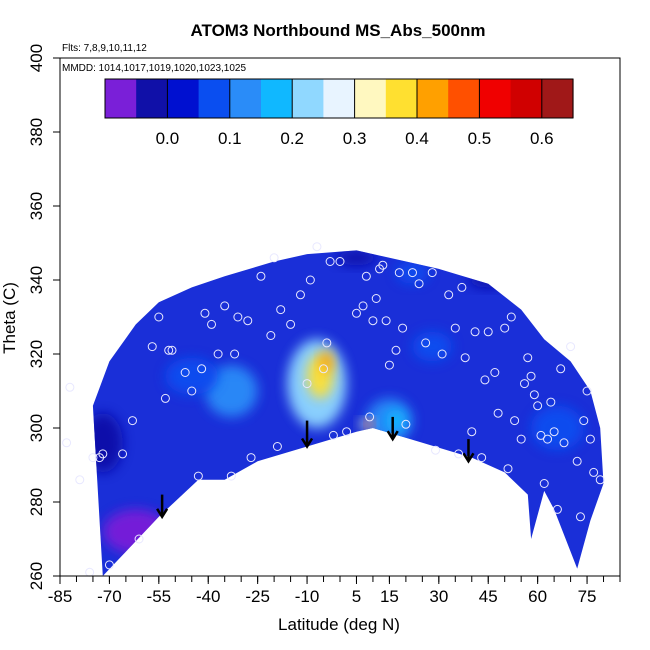 The image size is (650, 650). I want to click on colorbar-tick-label: 0.4, so click(417, 138).